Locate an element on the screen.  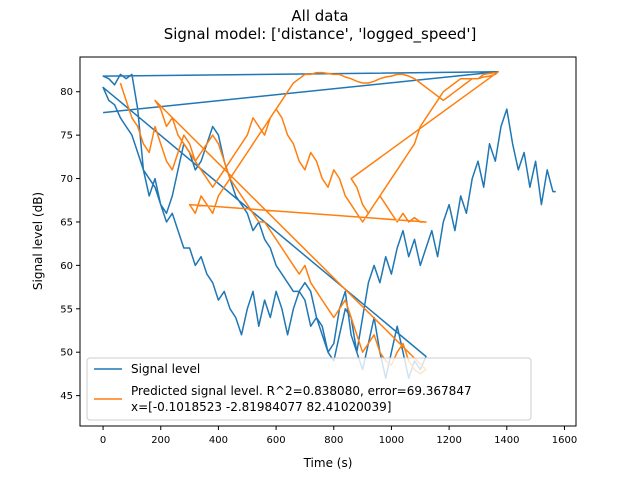
x-tick-label: 1600 is located at coordinates (564, 440).